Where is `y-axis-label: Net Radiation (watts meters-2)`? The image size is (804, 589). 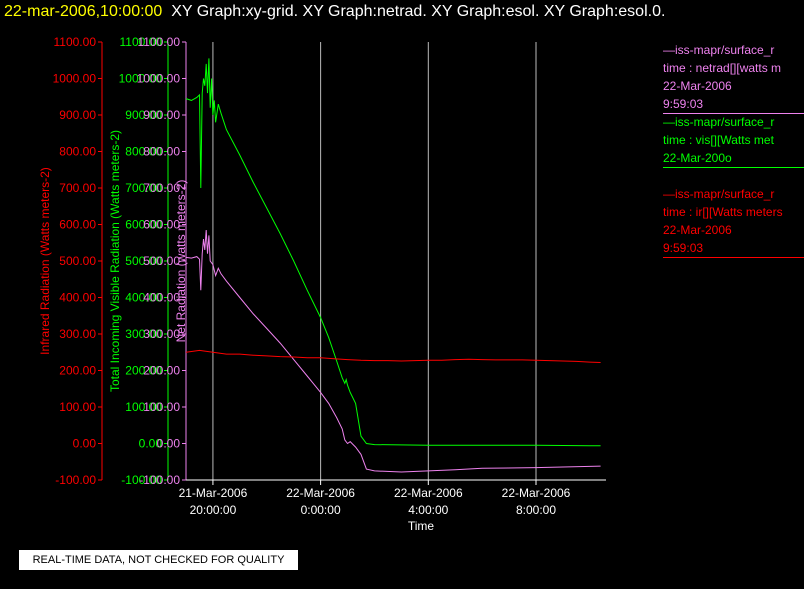 y-axis-label: Net Radiation (watts meters-2) is located at coordinates (181, 261).